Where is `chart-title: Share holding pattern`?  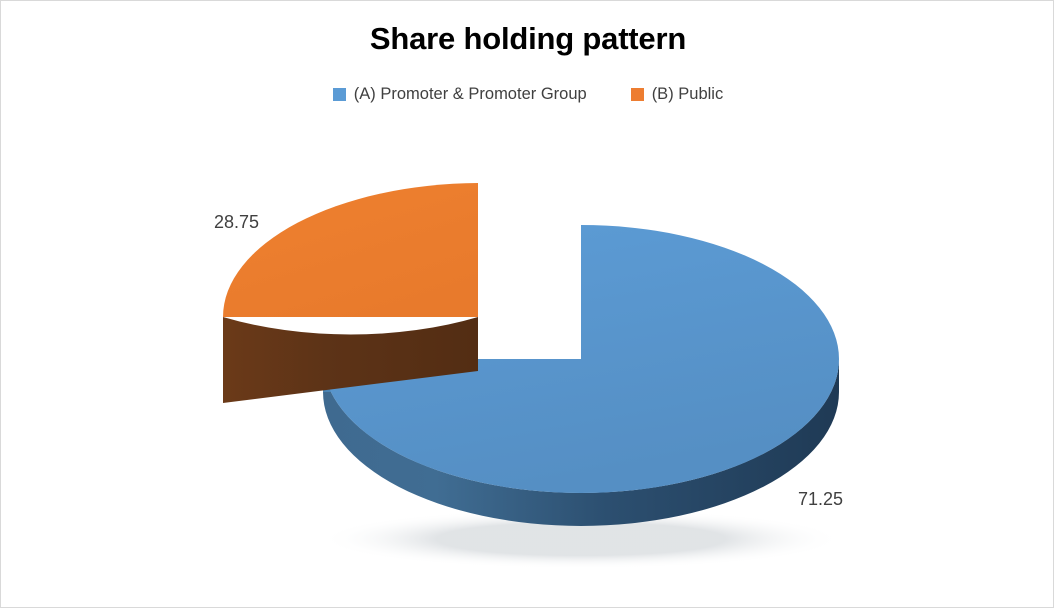
chart-title: Share holding pattern is located at coordinates (528, 38).